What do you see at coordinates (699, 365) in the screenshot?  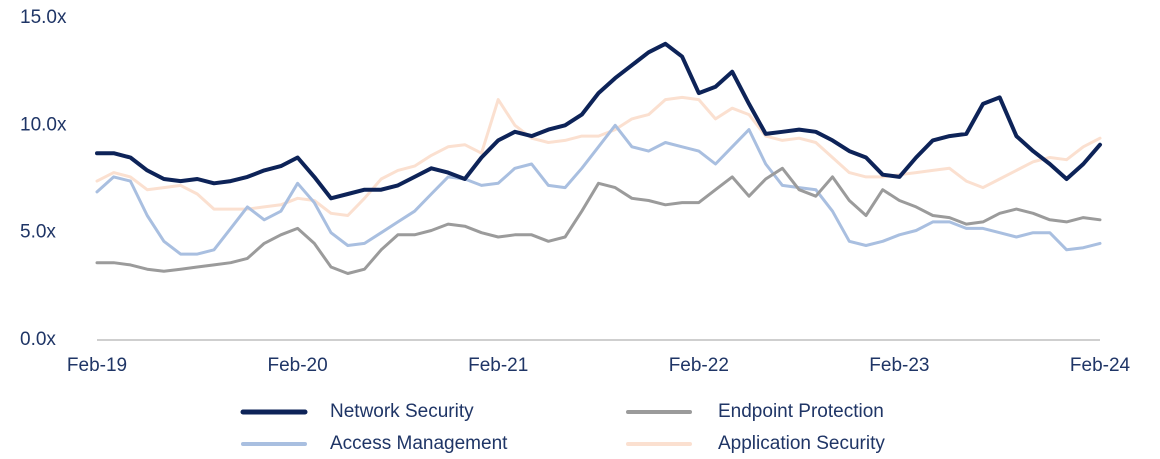 I see `x-tick-label: Feb-22` at bounding box center [699, 365].